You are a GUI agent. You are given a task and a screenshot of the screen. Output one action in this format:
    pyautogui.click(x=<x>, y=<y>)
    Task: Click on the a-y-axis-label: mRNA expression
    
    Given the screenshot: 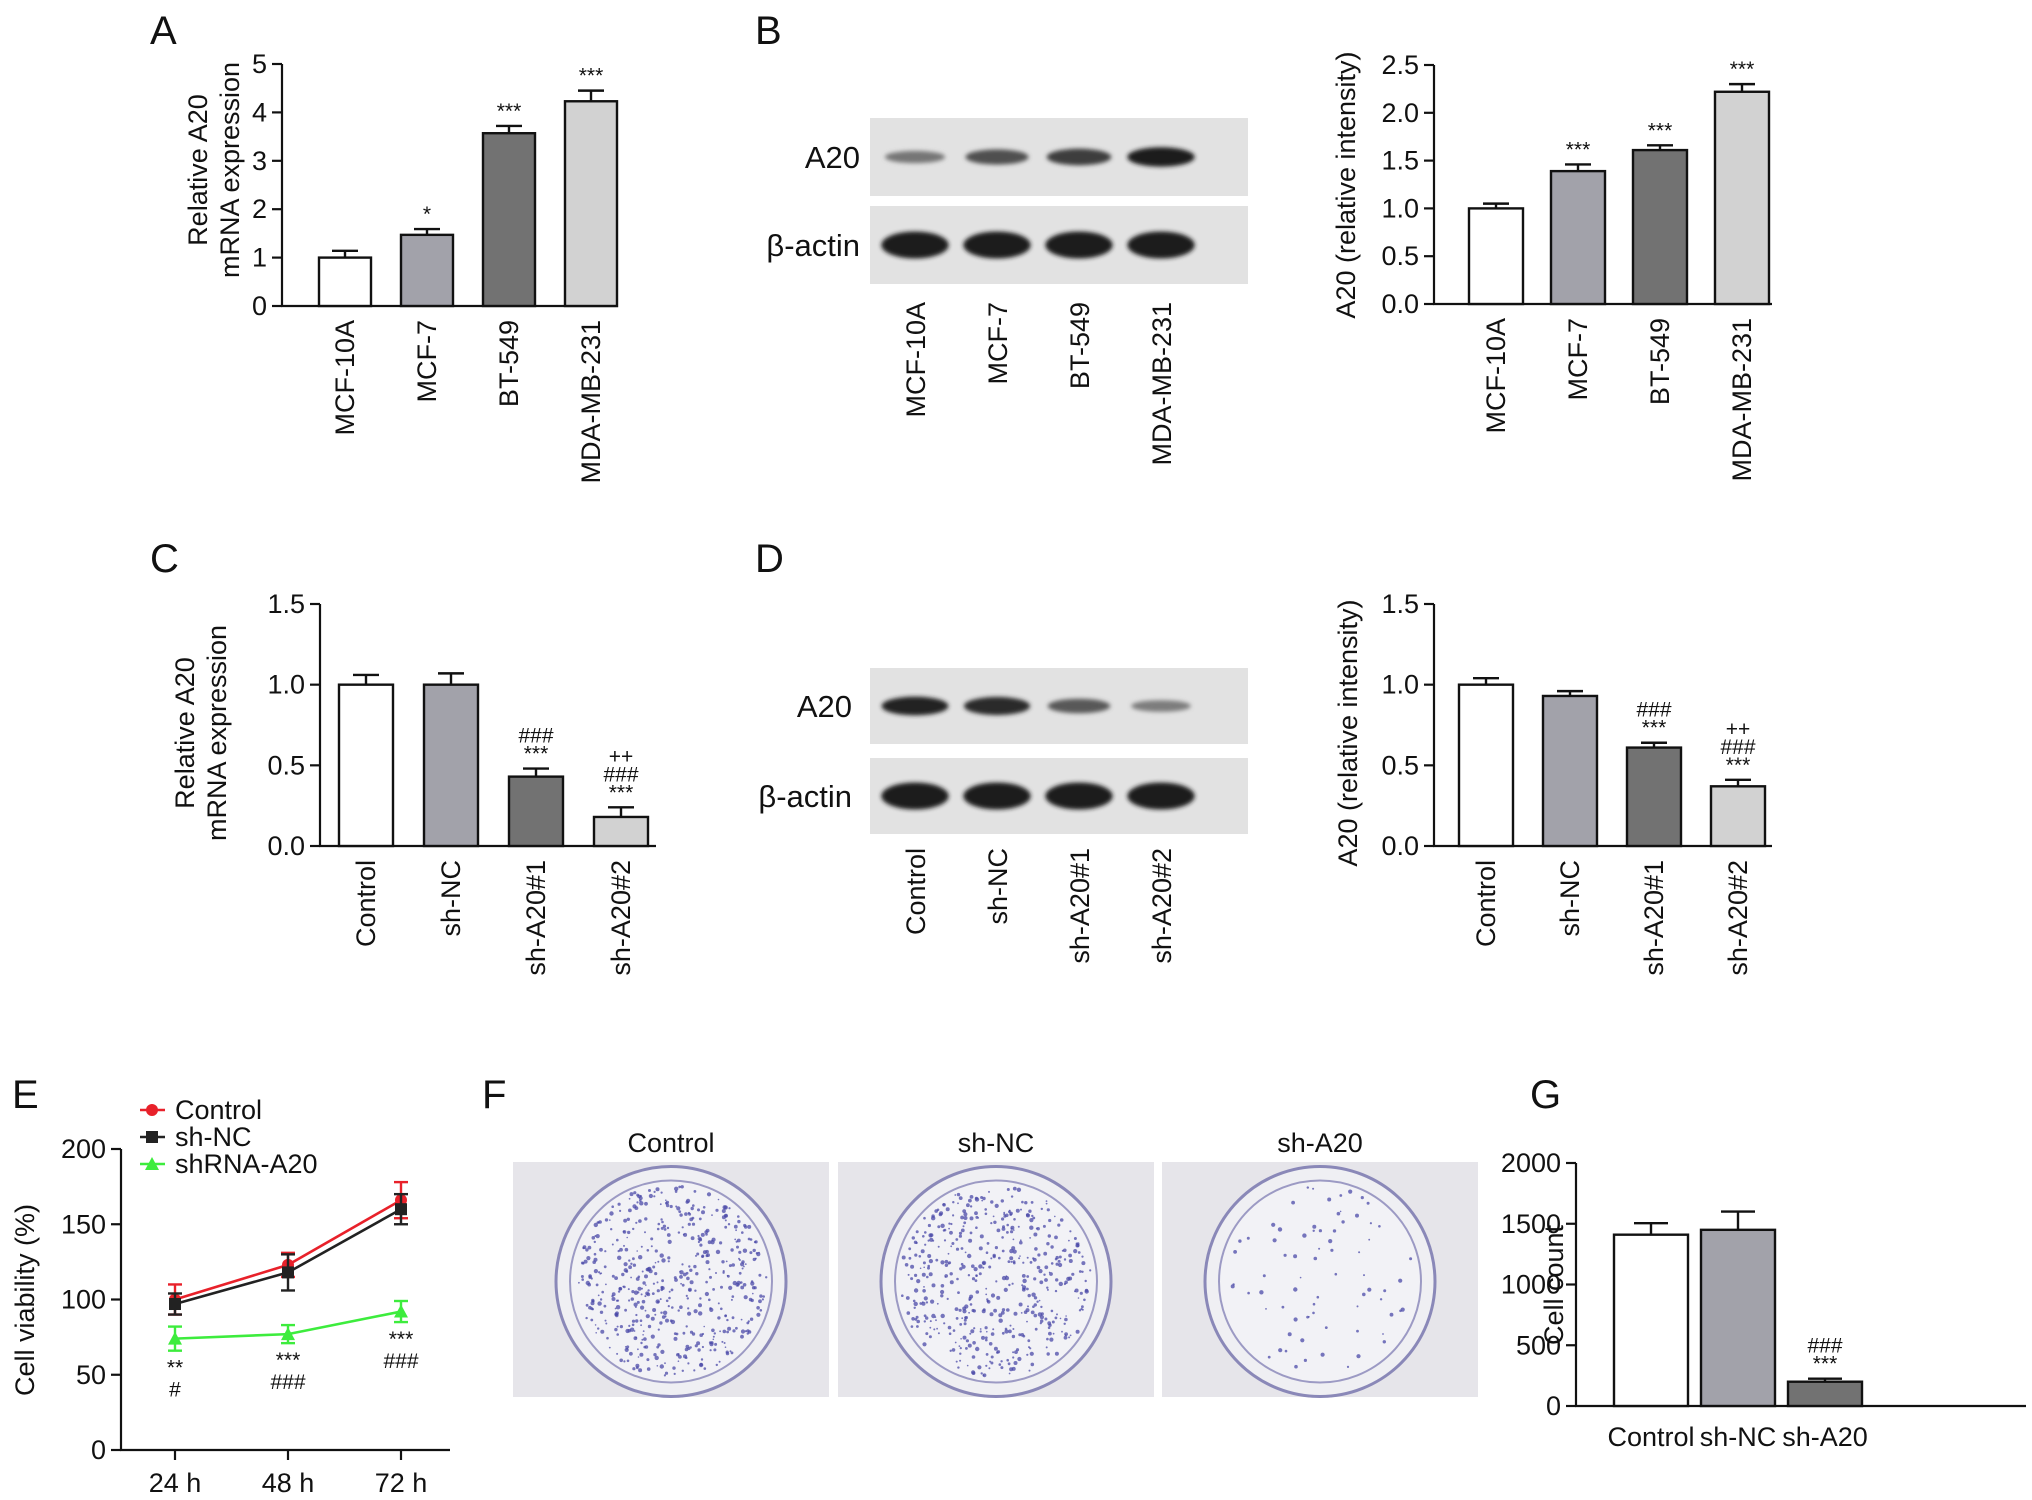 What is the action you would take?
    pyautogui.click(x=230, y=170)
    